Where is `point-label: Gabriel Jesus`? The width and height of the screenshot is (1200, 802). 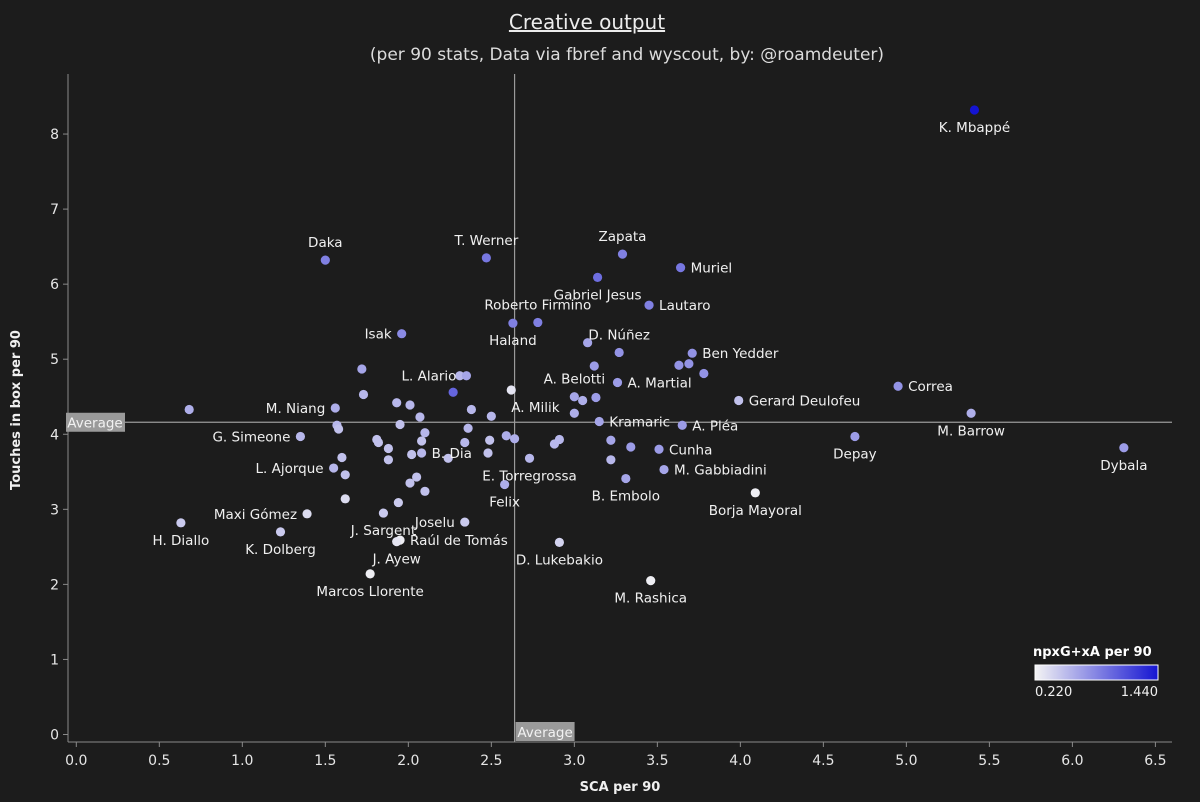 point-label: Gabriel Jesus is located at coordinates (598, 295).